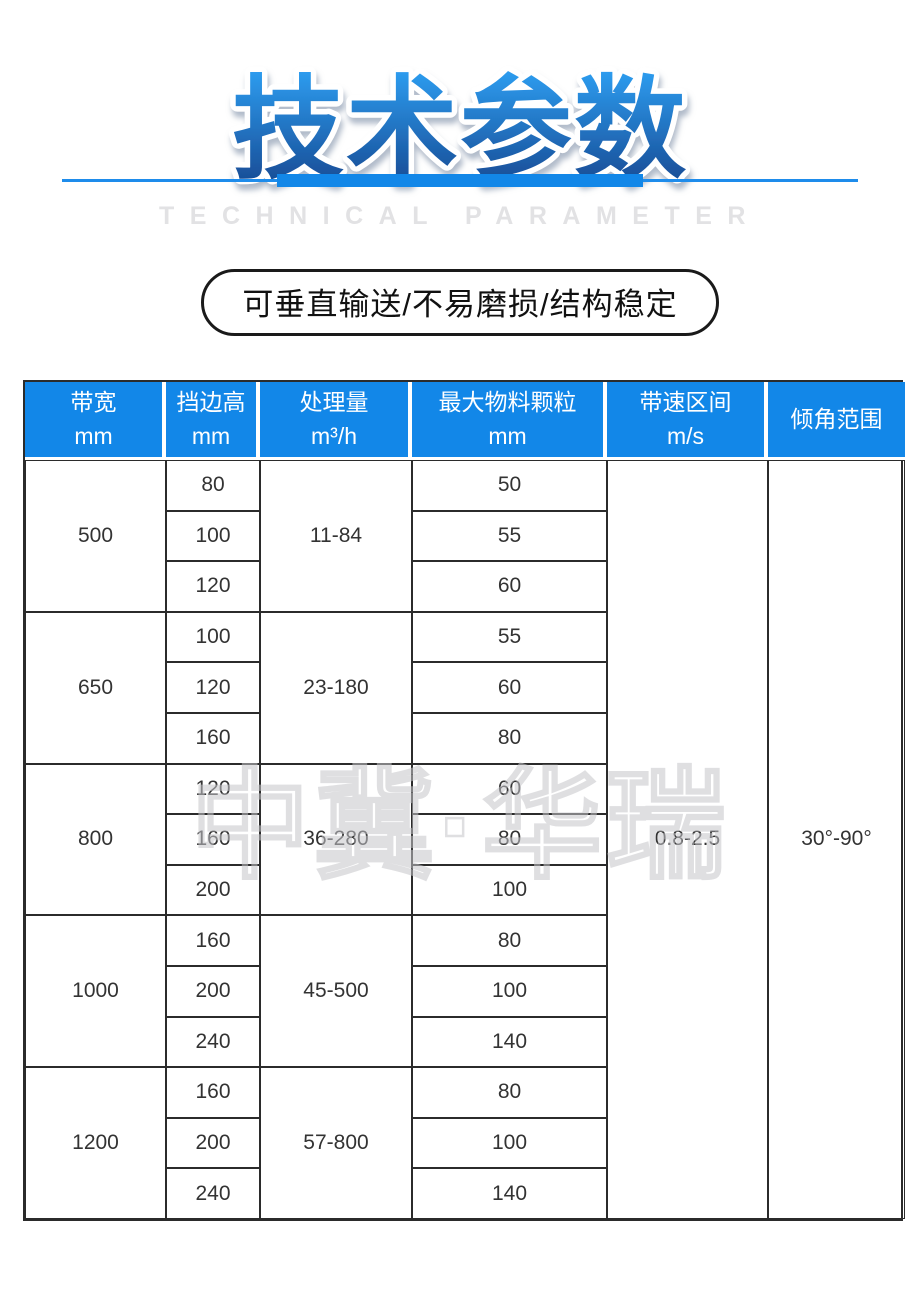 This screenshot has width=920, height=1306. Describe the element at coordinates (336, 421) in the screenshot. I see `col-header-capacity: 处理量 m³/h` at that location.